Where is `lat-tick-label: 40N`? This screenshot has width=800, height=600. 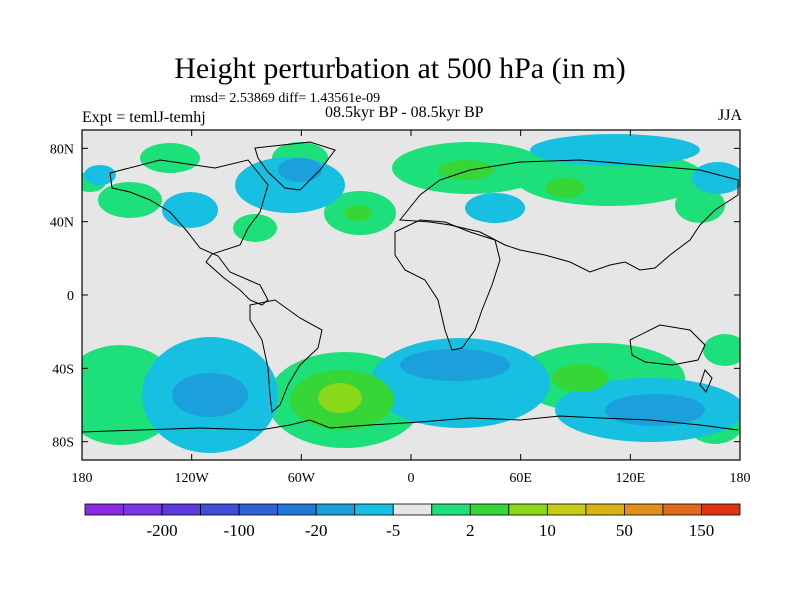 lat-tick-label: 40N is located at coordinates (62, 223).